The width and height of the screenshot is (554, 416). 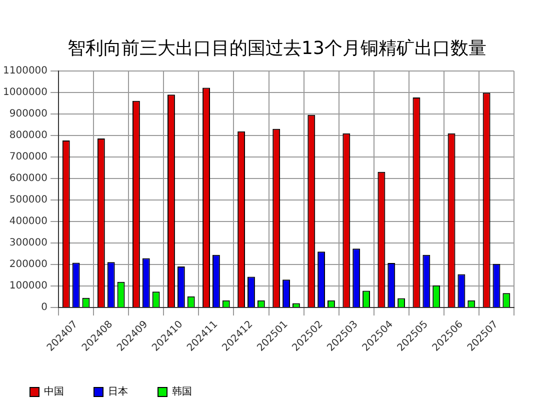 I want to click on y-tick-label: 600000, so click(x=28, y=178).